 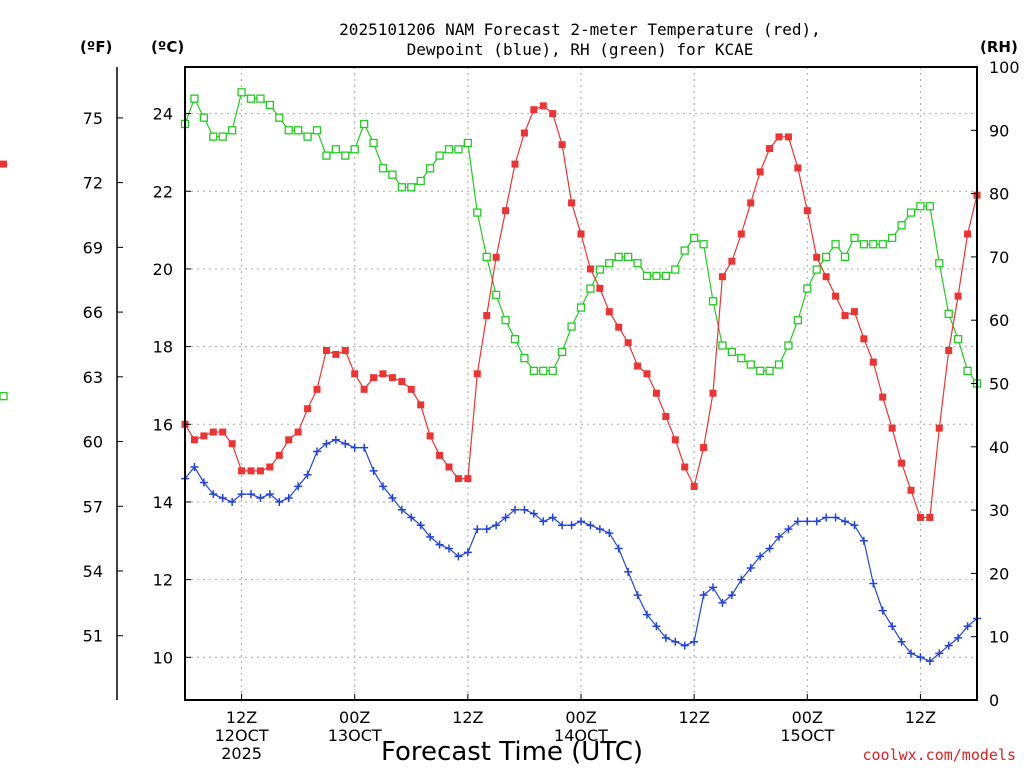 I want to click on fahrenheit-tick-label: 60, so click(x=93, y=442).